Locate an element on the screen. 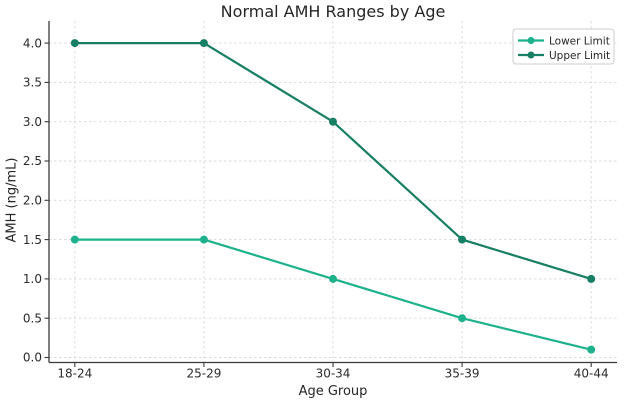 The image size is (624, 405). chart-title: Normal AMH Ranges by Age is located at coordinates (333, 11).